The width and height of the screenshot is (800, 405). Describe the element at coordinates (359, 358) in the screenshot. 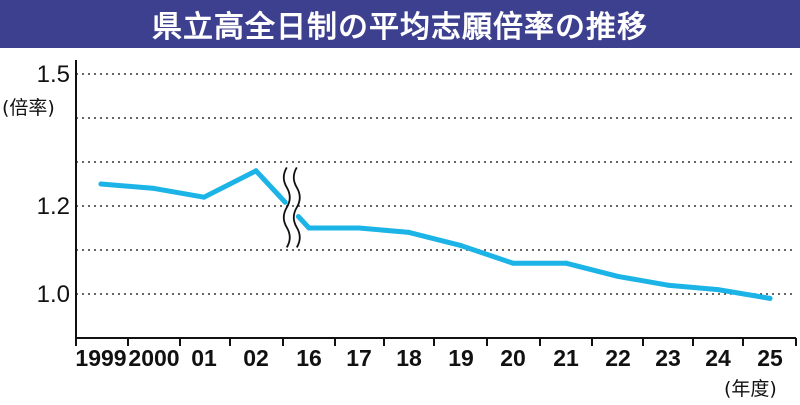

I see `x-tick-label: 17` at that location.